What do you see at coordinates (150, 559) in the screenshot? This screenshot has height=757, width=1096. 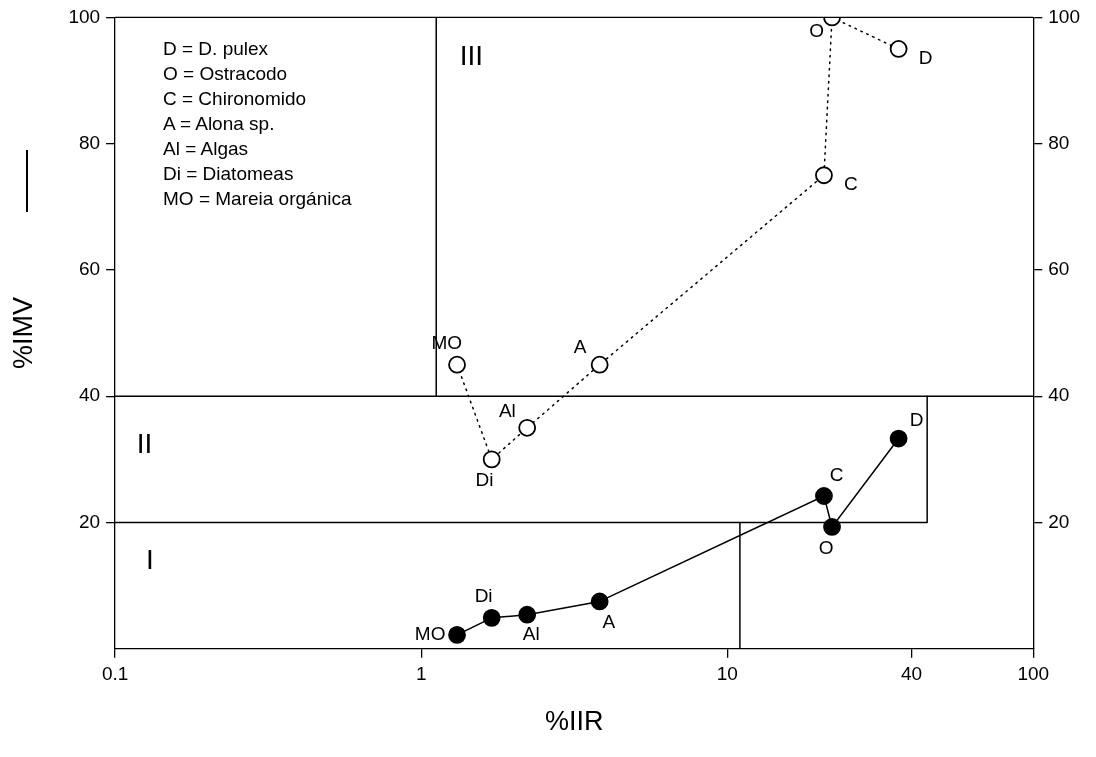 I see `annotation: I` at bounding box center [150, 559].